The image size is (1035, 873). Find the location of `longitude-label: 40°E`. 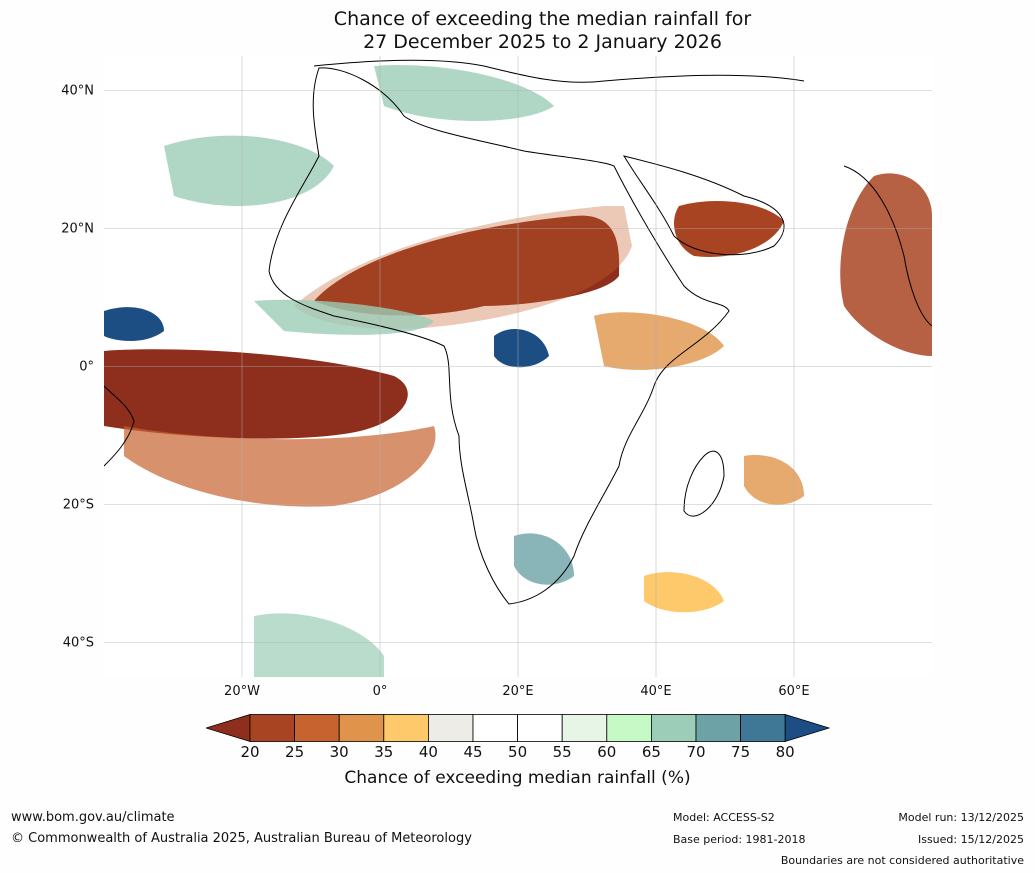

longitude-label: 40°E is located at coordinates (656, 691).